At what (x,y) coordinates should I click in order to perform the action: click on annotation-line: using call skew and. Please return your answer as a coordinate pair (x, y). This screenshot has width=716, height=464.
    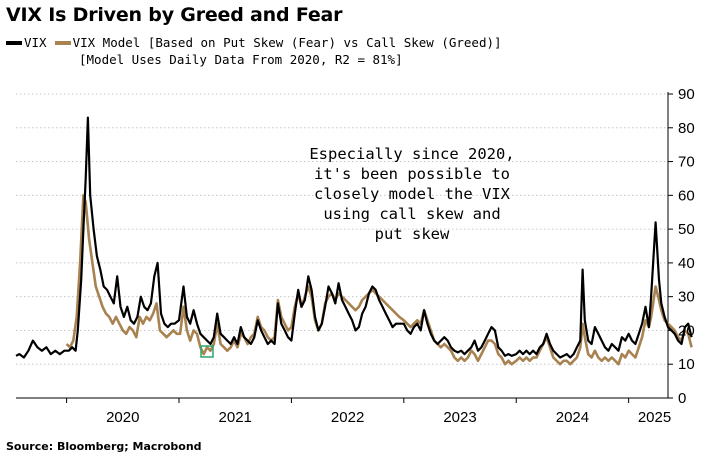
    Looking at the image, I should click on (411, 214).